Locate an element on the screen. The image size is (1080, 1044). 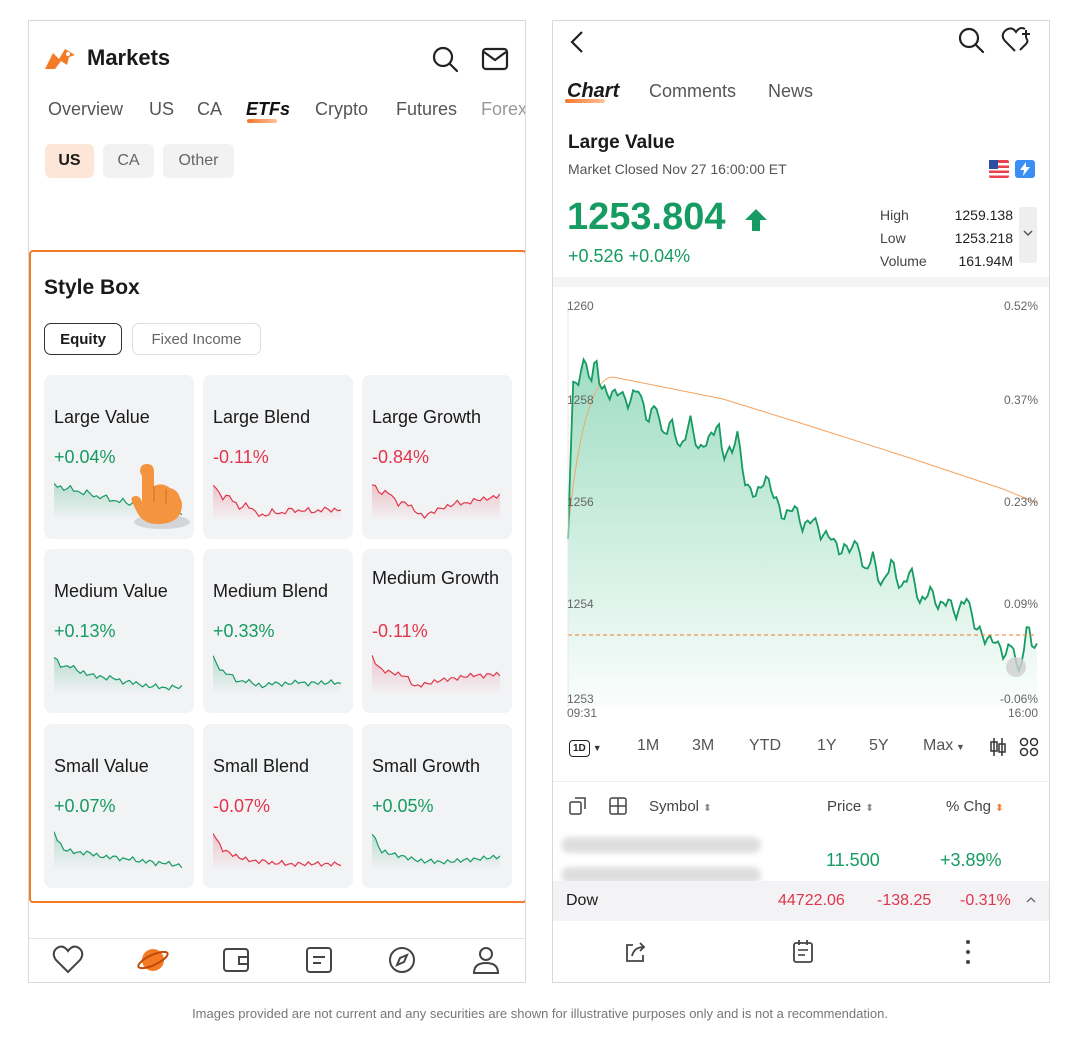
price-line is located at coordinates (802, 515).